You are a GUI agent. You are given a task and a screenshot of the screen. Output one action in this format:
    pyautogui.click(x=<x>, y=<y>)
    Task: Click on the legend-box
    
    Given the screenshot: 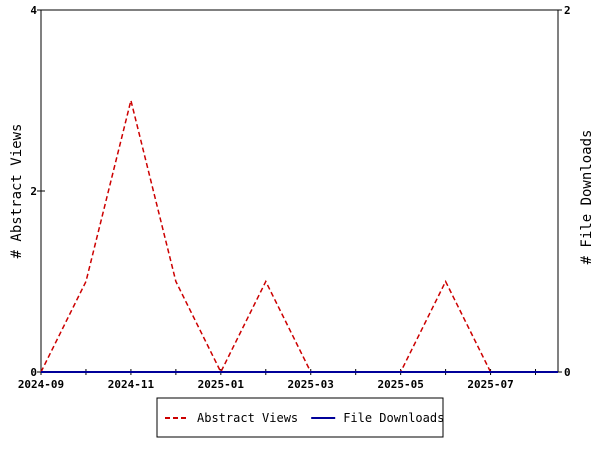 What is the action you would take?
    pyautogui.click(x=300, y=417)
    